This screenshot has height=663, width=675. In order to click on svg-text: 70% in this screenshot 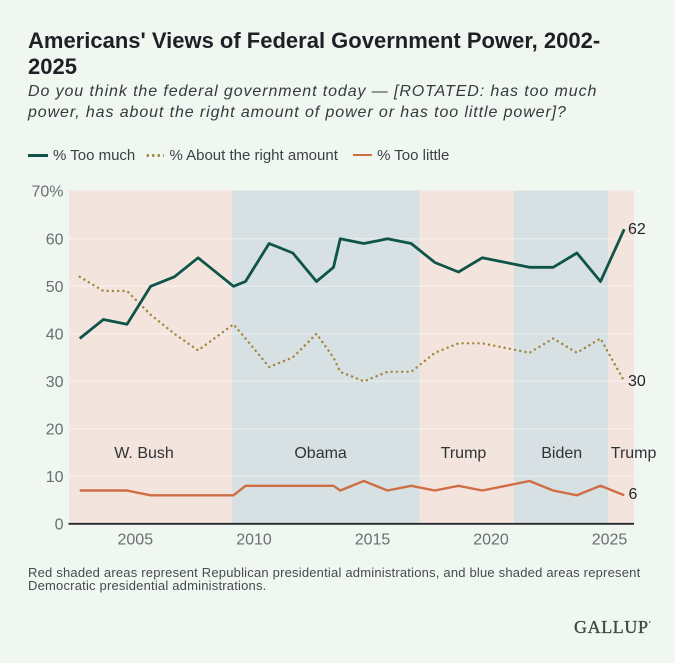, I will do `click(47, 192)`.